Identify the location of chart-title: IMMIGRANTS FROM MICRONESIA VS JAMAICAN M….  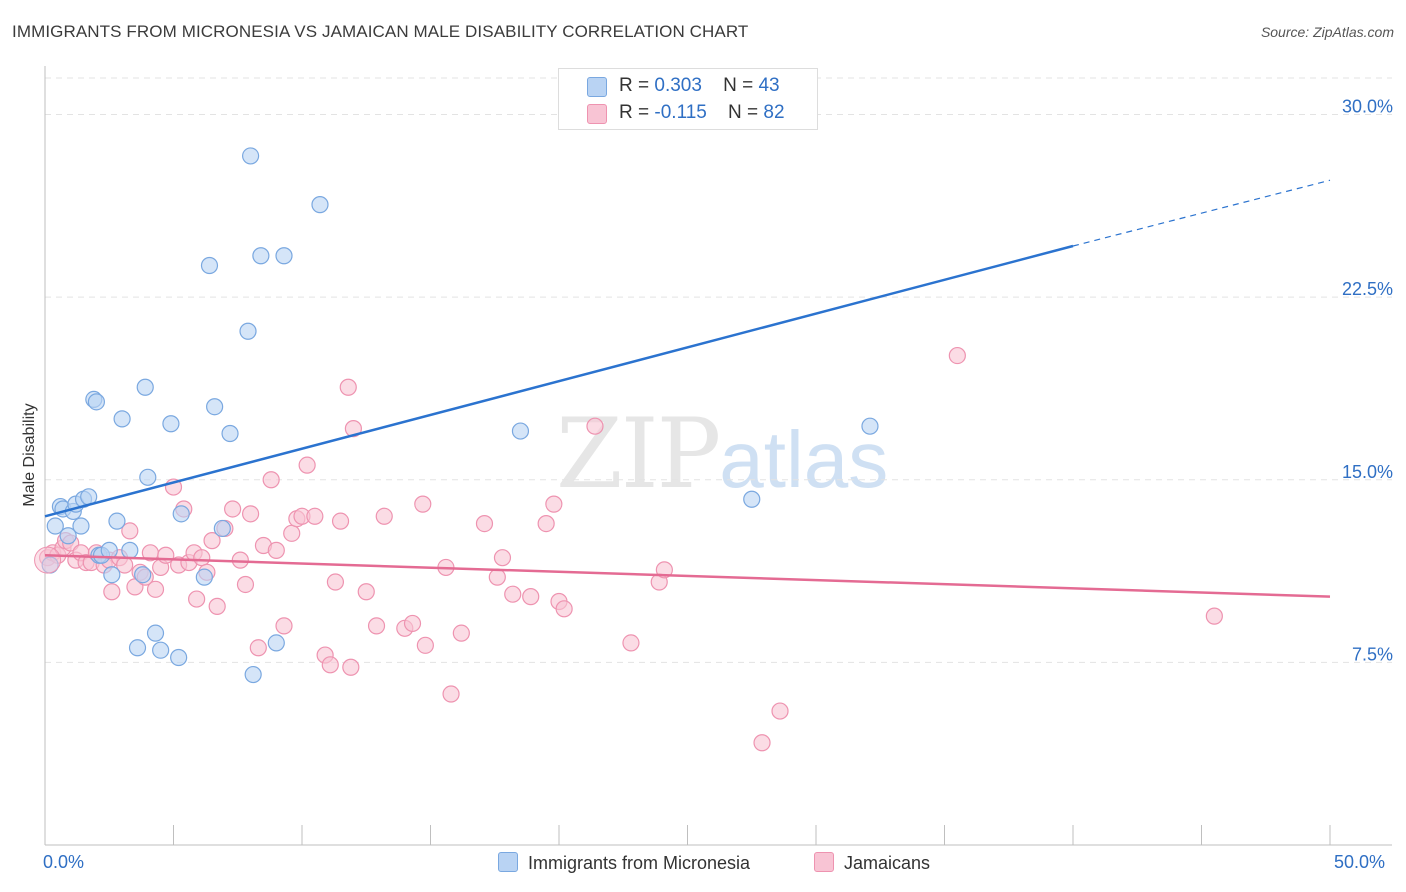
(380, 31).